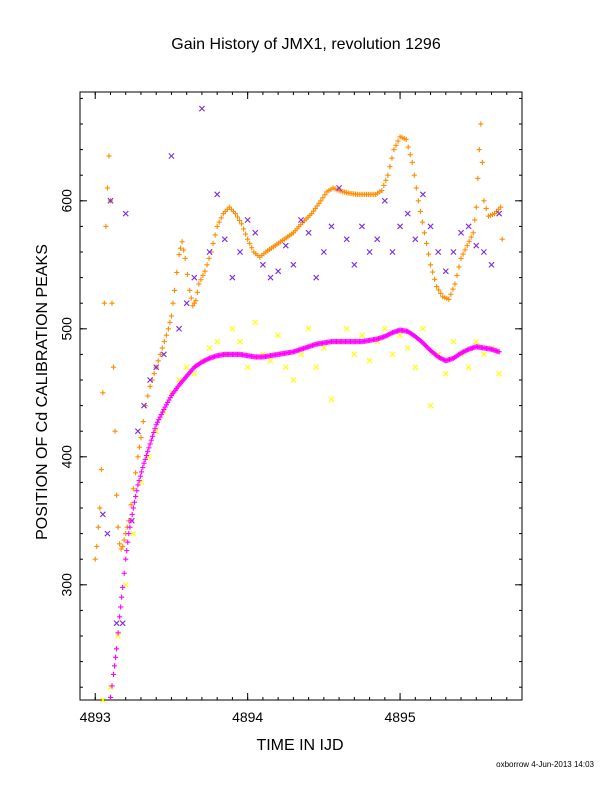 This screenshot has height=792, width=612. I want to click on chart-title: Gain History of JMX1, revolution 1296, so click(306, 44).